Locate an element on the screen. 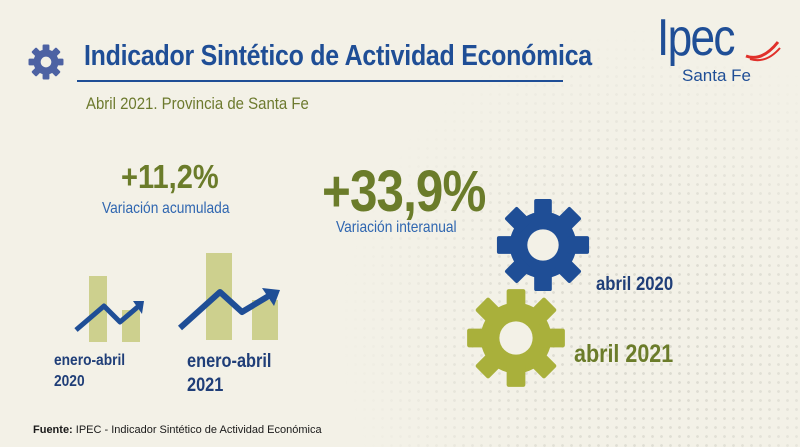  gear-icon is located at coordinates (46, 62).